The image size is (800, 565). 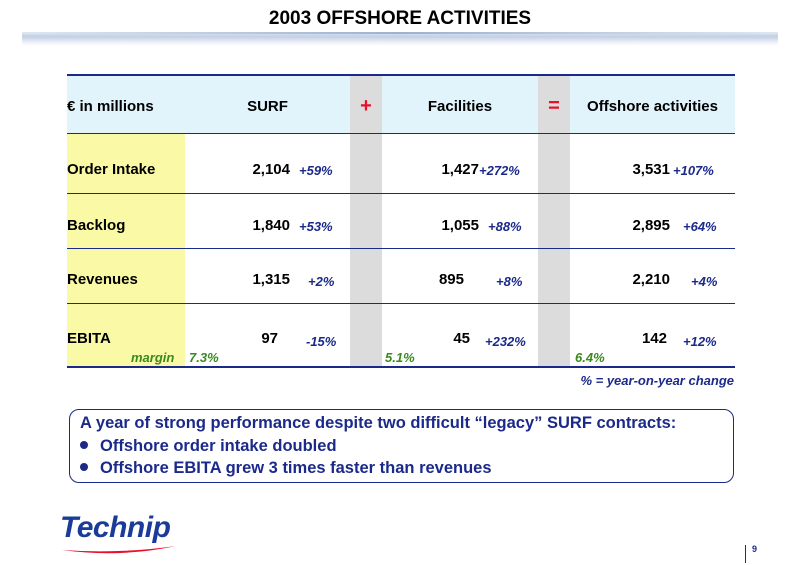 I want to click on facilities-change: +88%, so click(x=505, y=226).